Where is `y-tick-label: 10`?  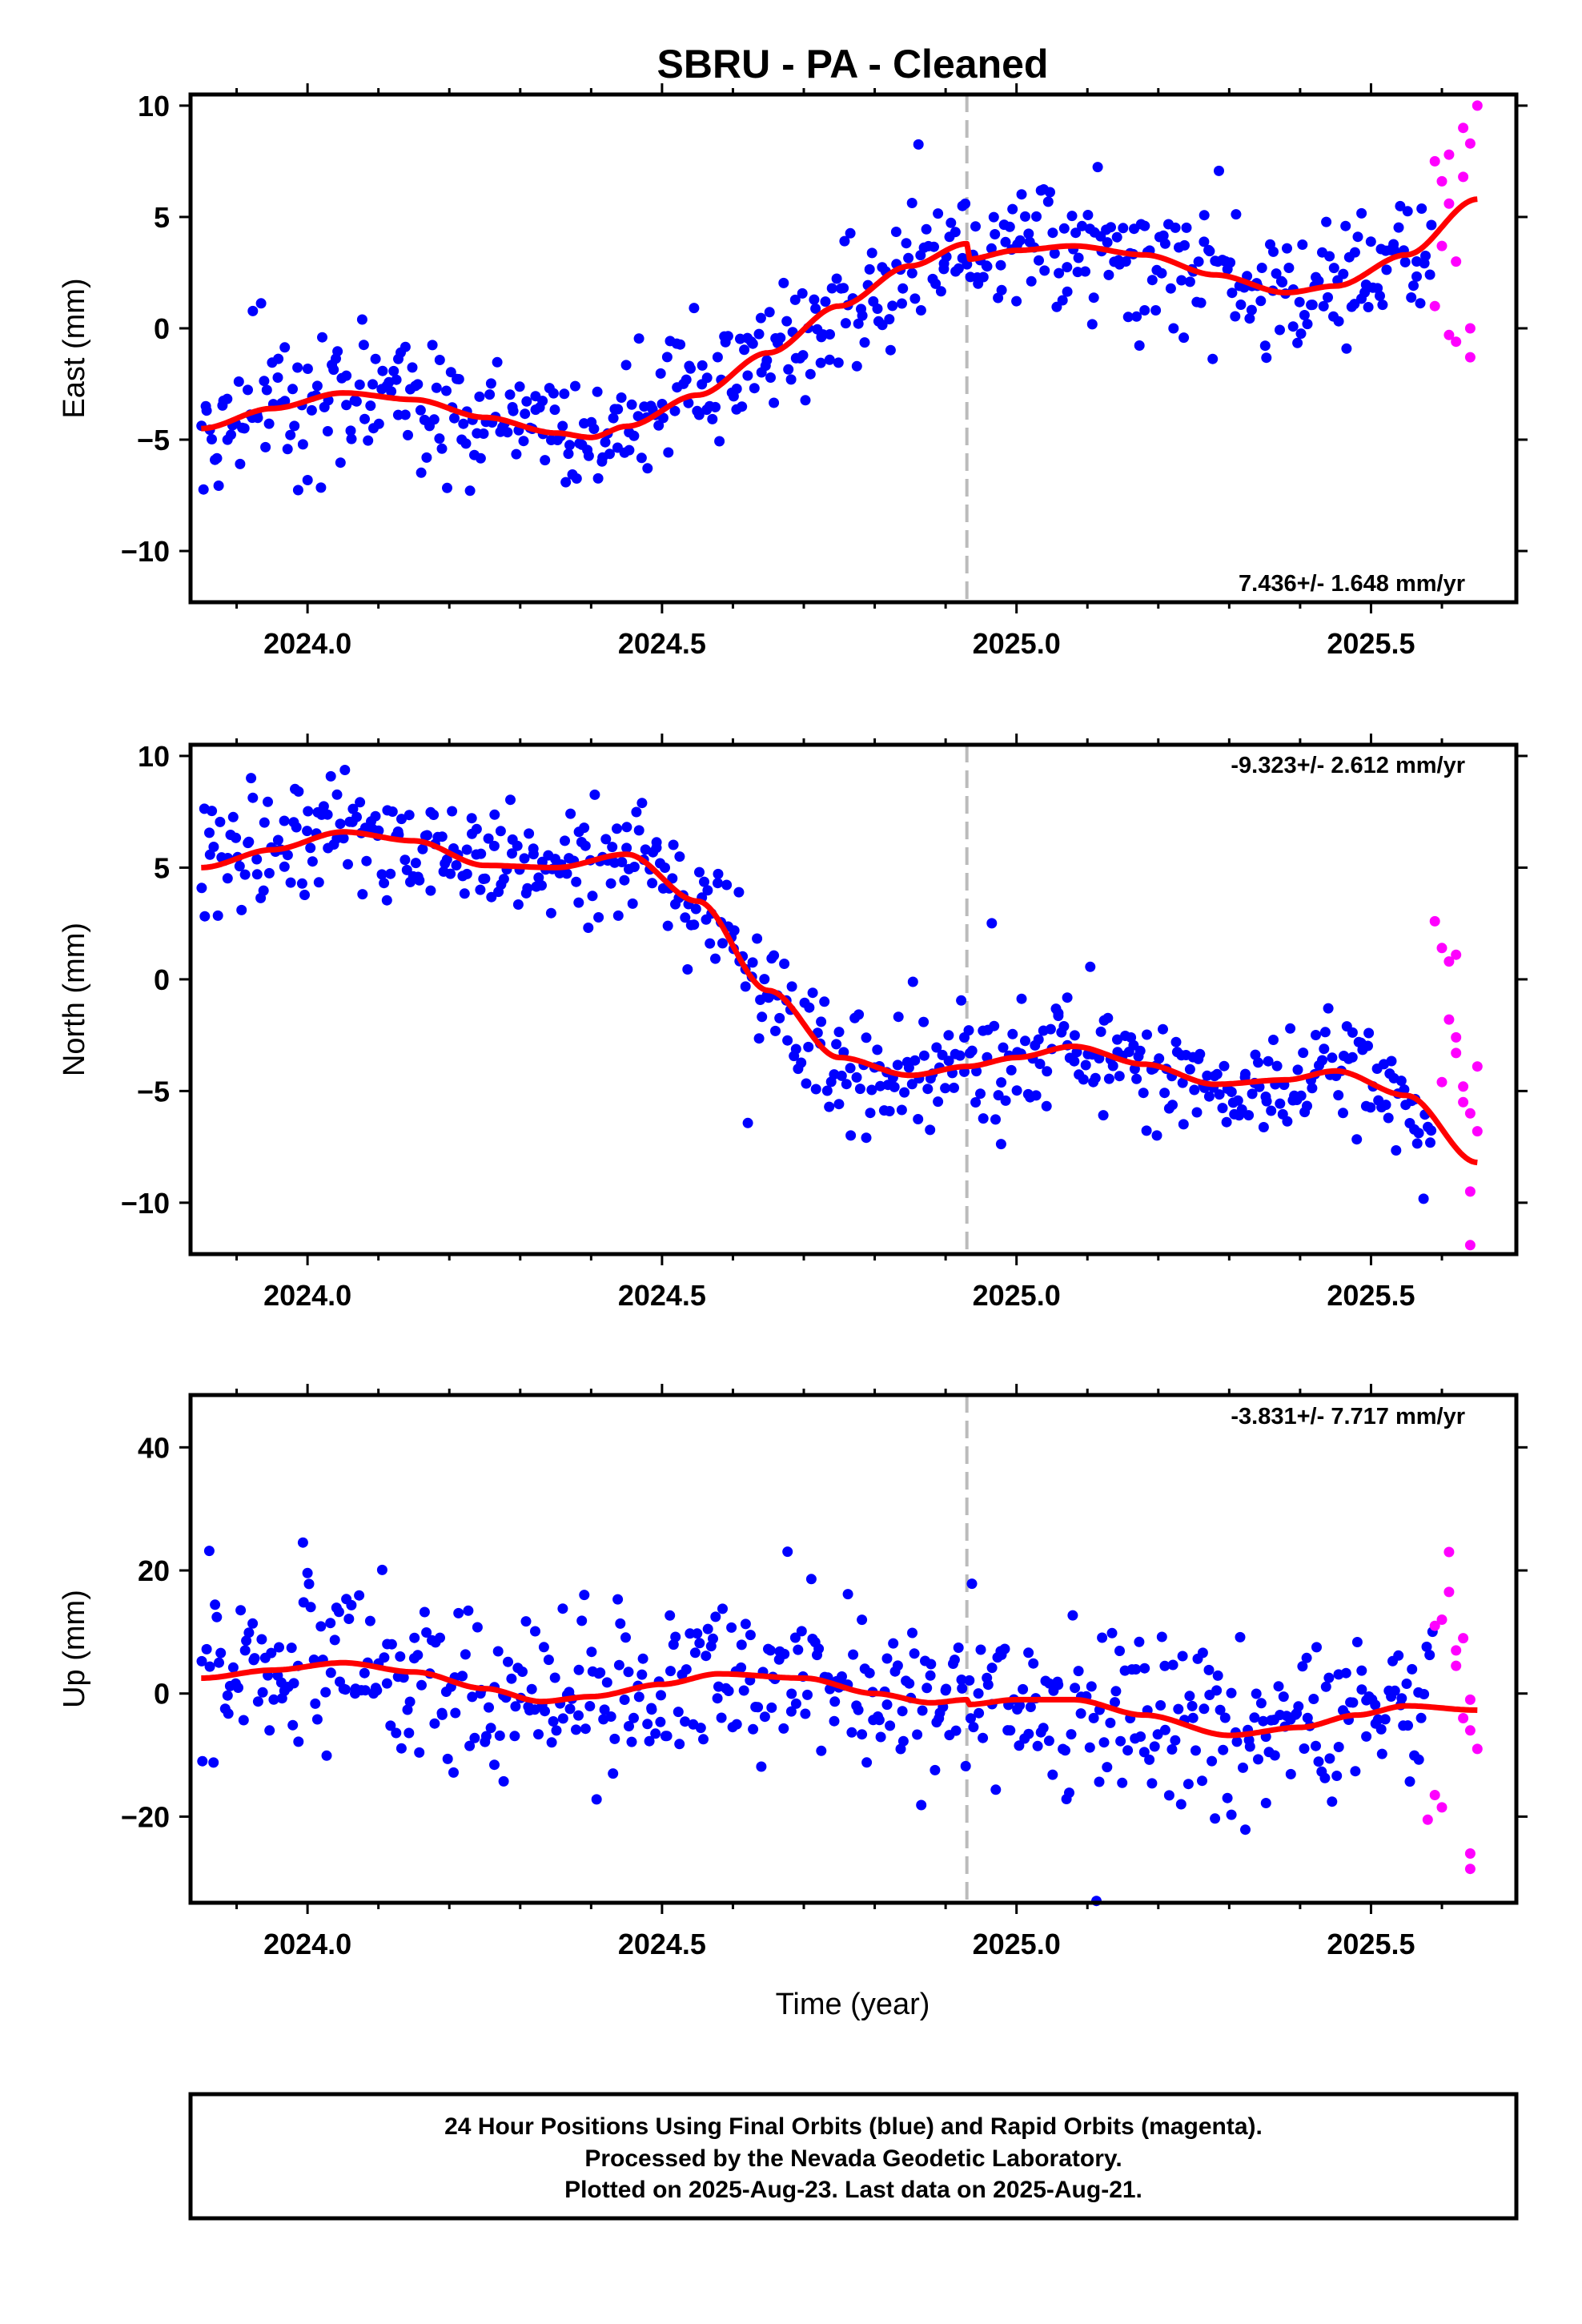 y-tick-label: 10 is located at coordinates (154, 756).